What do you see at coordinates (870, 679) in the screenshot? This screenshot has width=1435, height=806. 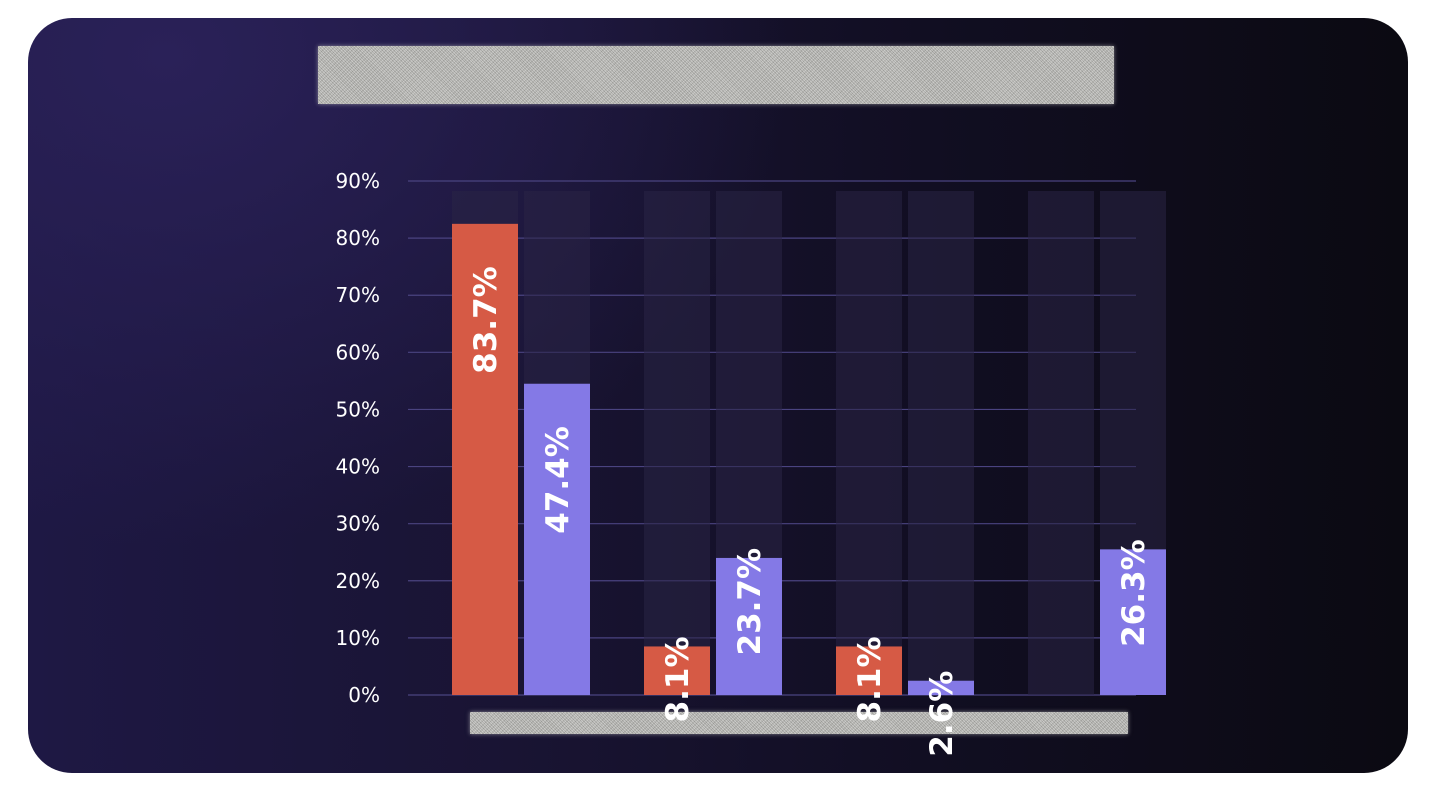 I see `bar-label-2-0: 8.1%` at bounding box center [870, 679].